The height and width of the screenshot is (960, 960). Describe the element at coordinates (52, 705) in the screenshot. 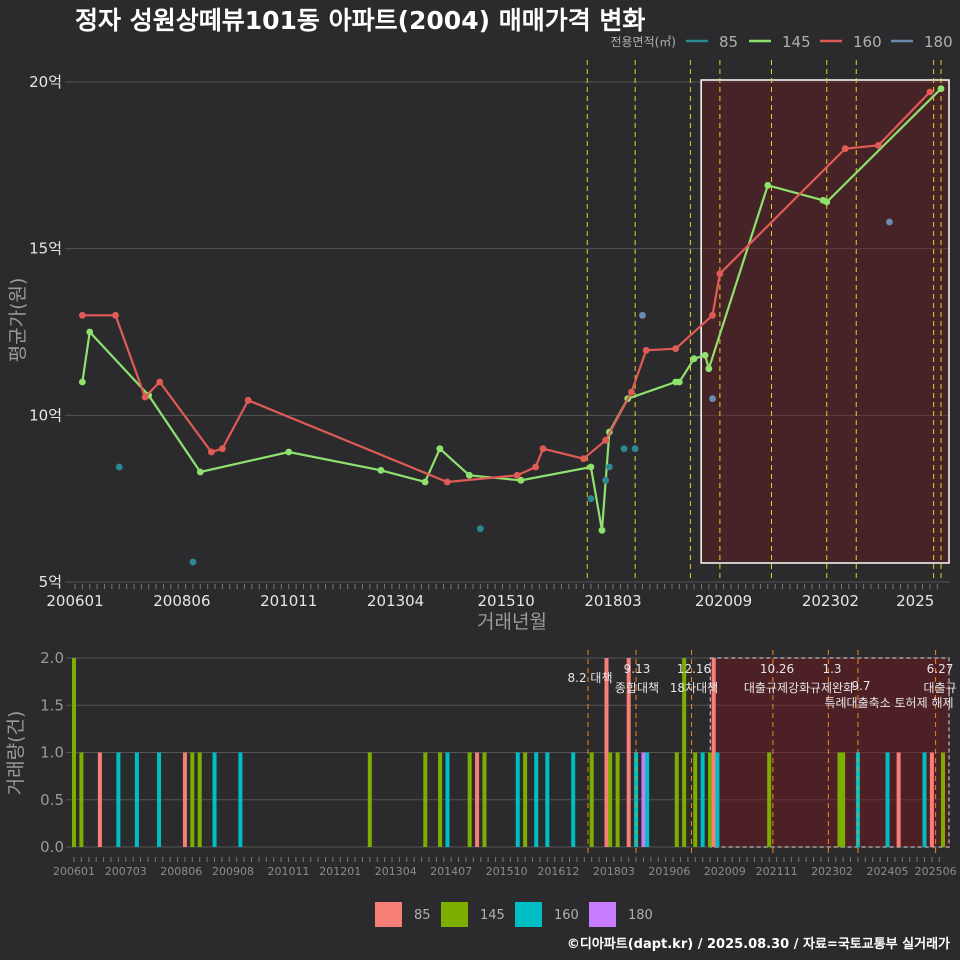

I see `y-tick-label: 1.5` at that location.